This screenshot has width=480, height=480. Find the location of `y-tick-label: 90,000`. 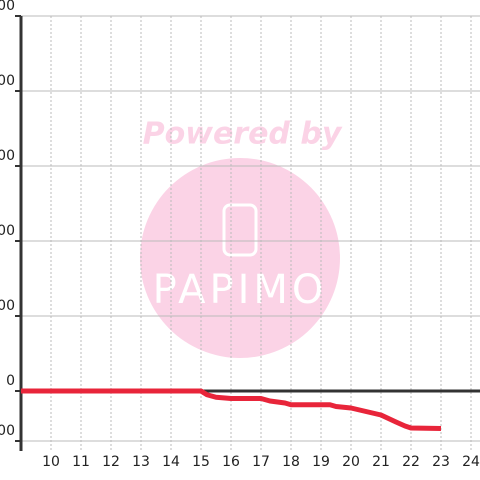

y-tick-label: 90,000 is located at coordinates (7, 156).